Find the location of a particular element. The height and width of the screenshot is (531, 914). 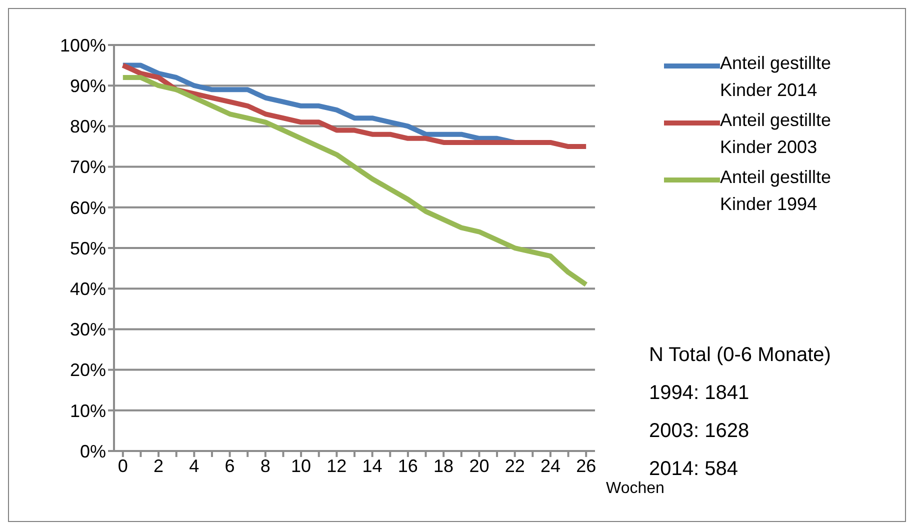

x-tick-label: 18 is located at coordinates (444, 466).